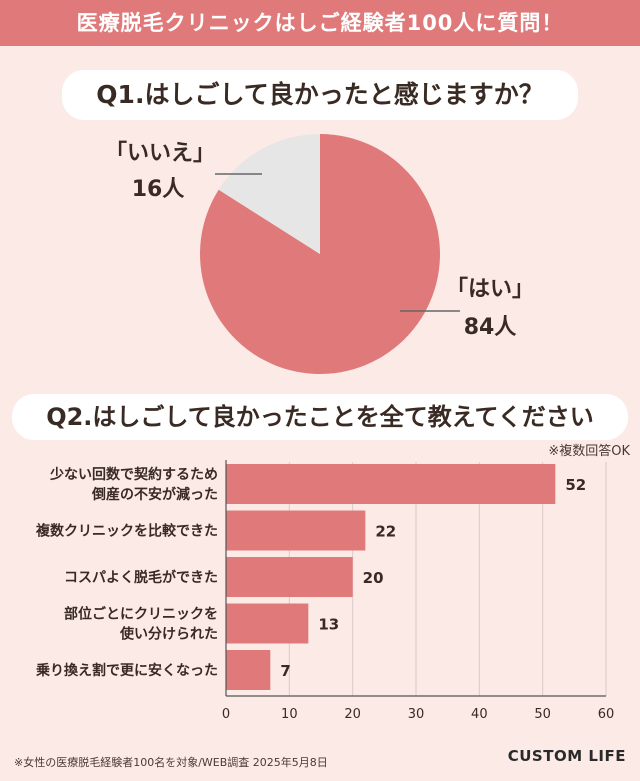 This screenshot has height=781, width=640. I want to click on x-tick-label-2: 20, so click(352, 714).